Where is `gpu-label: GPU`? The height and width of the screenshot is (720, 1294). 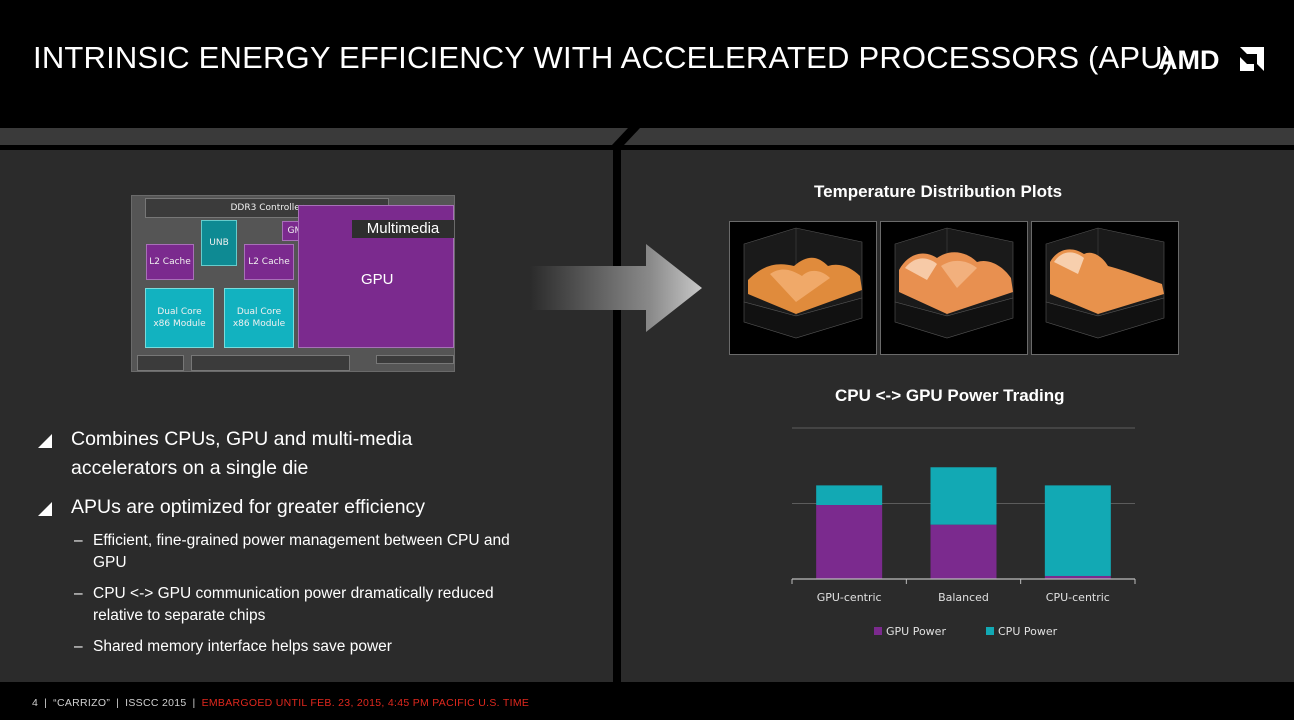
gpu-label: GPU is located at coordinates (377, 279).